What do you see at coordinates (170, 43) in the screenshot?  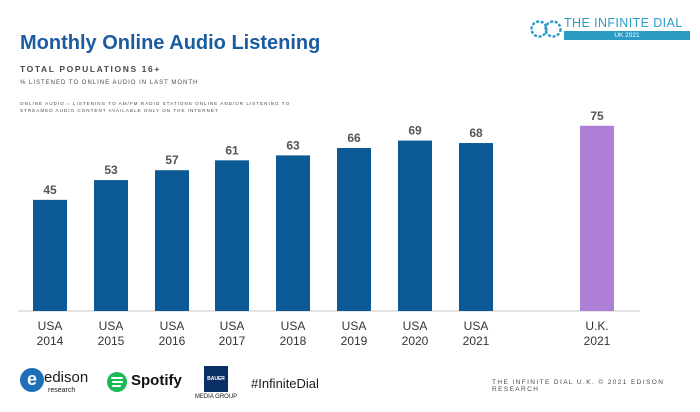 I see `chart-title: Monthly Online Audio Listening` at bounding box center [170, 43].